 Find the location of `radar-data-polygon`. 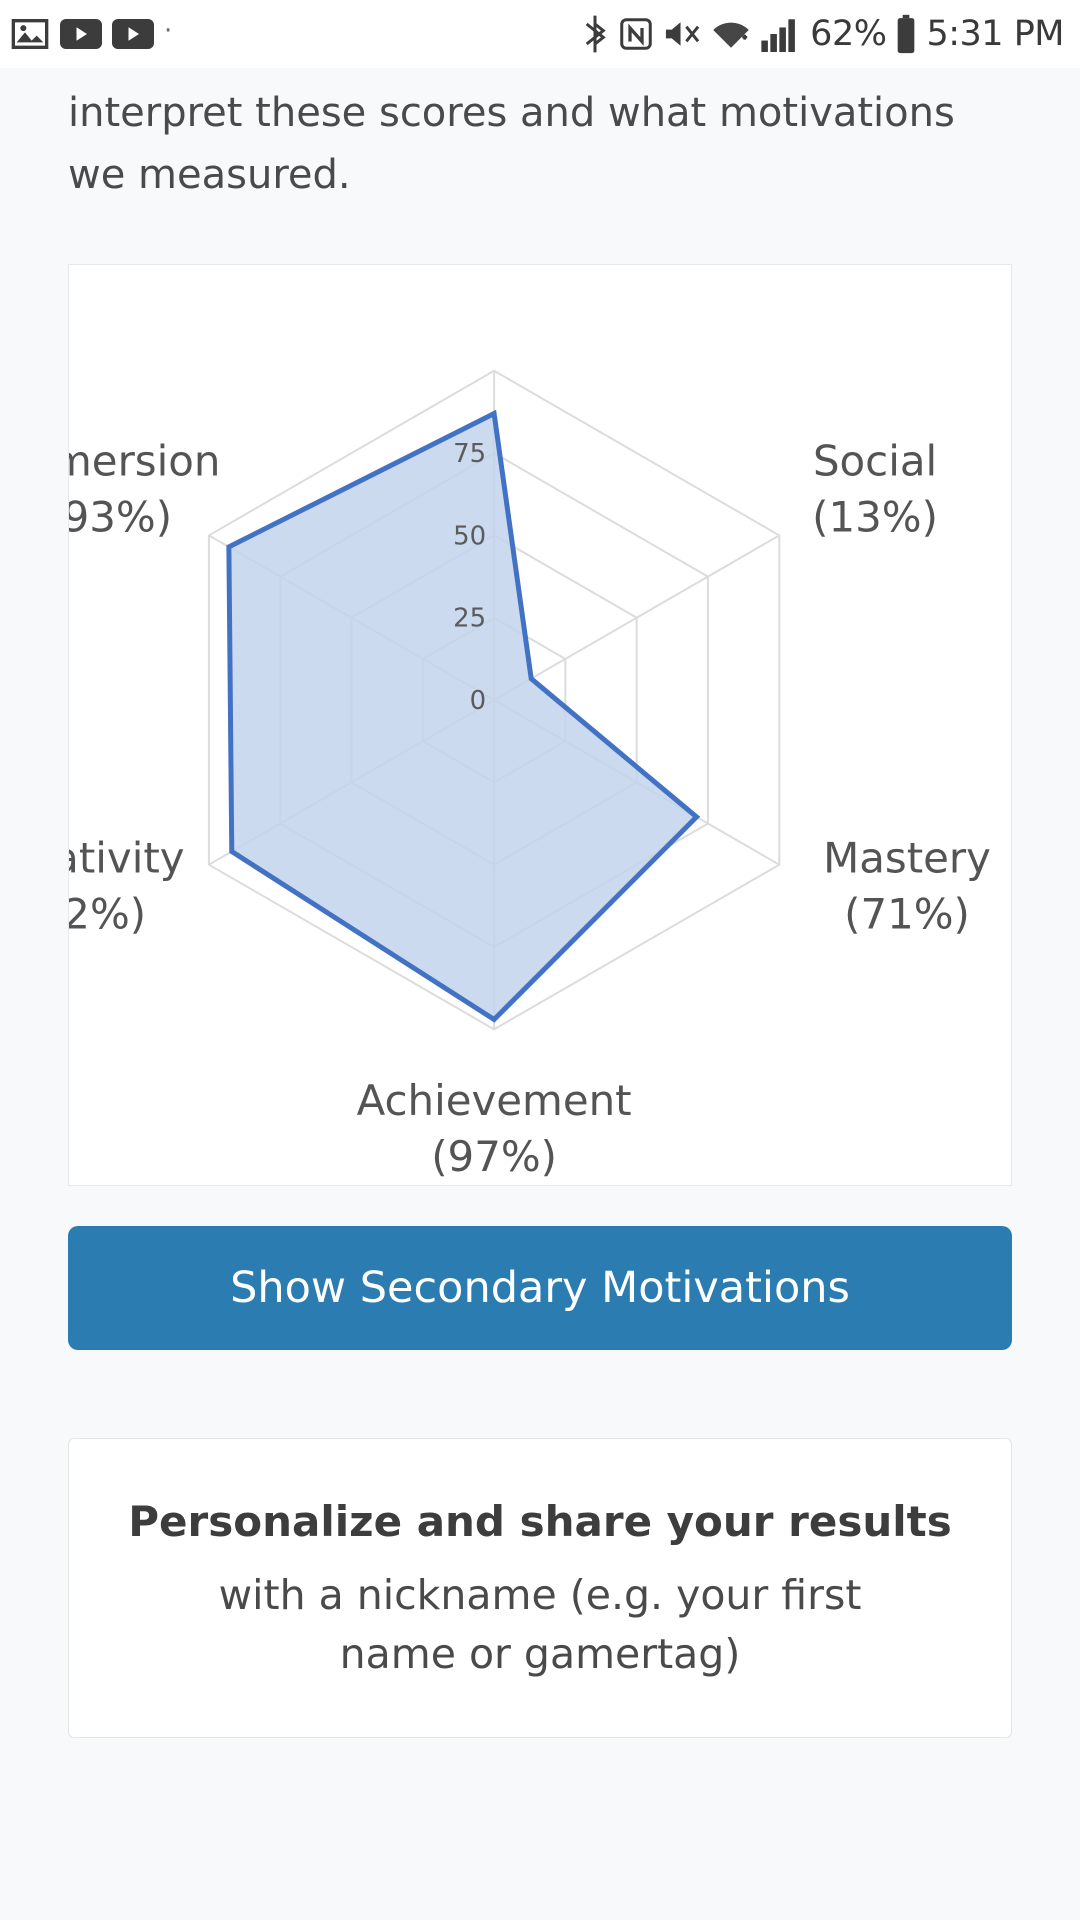

radar-data-polygon is located at coordinates (463, 716).